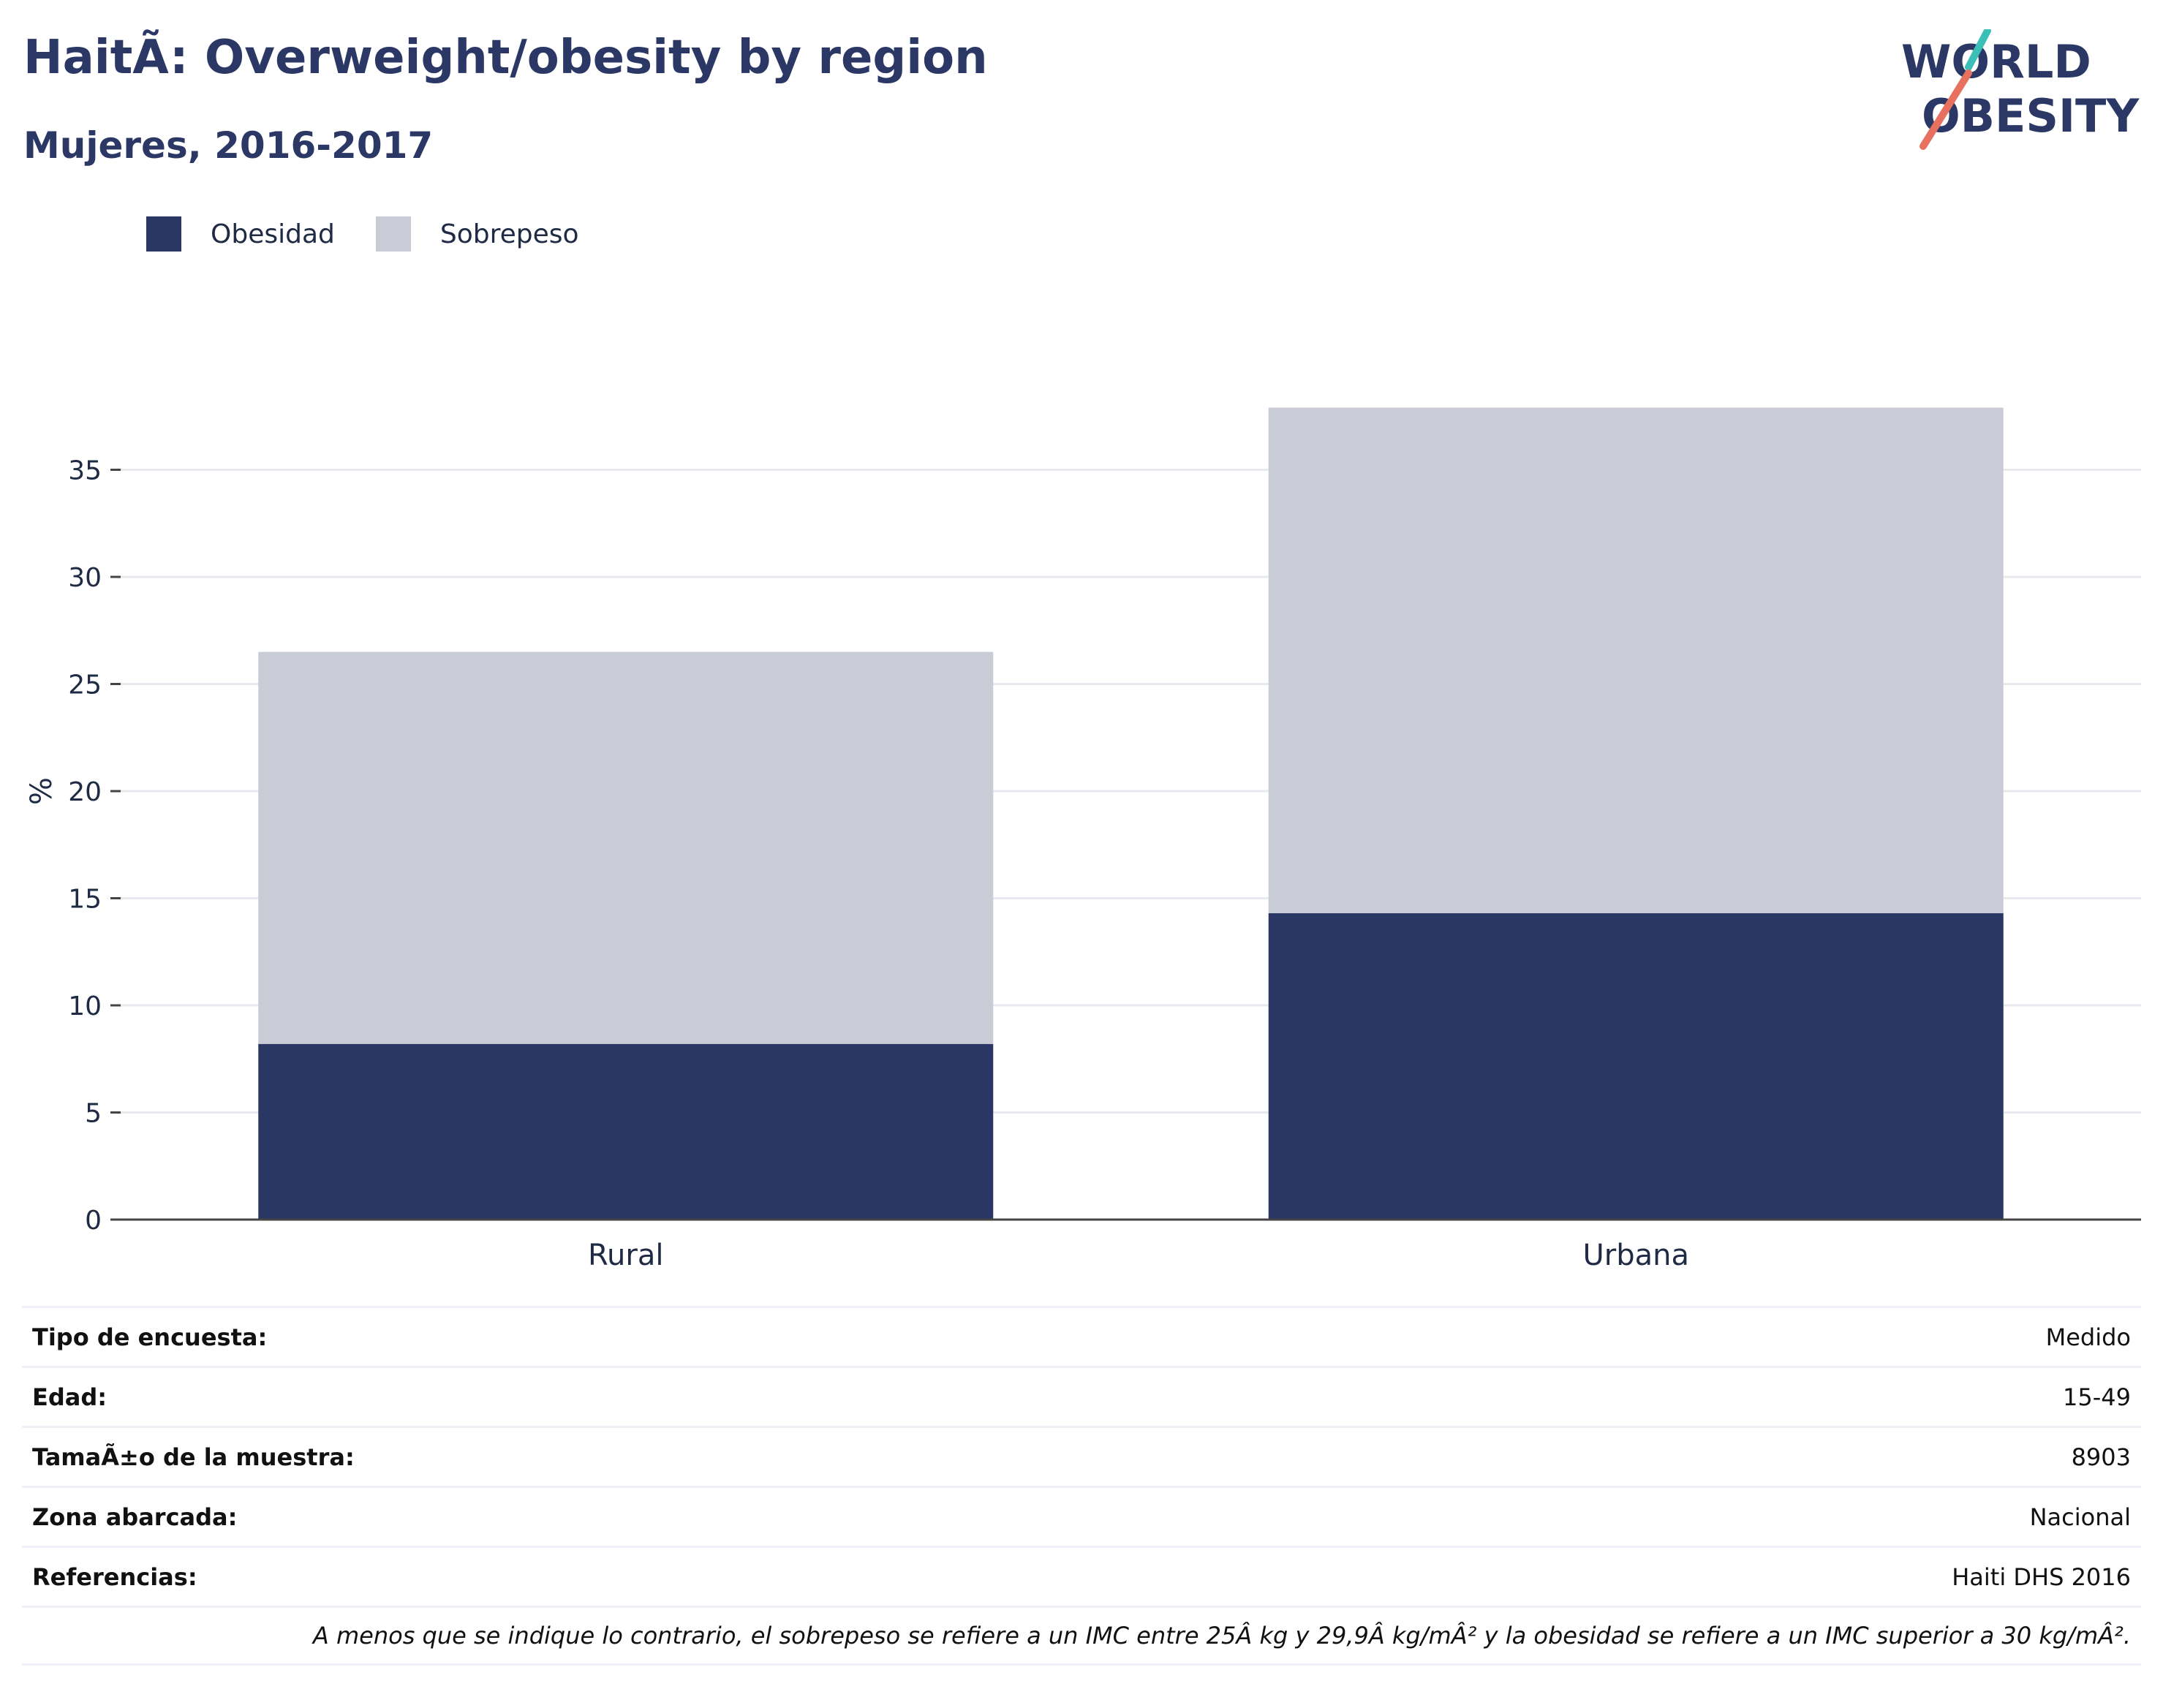 The width and height of the screenshot is (2163, 1708). What do you see at coordinates (273, 234) in the screenshot?
I see `legend-label-obesidad: Obesidad` at bounding box center [273, 234].